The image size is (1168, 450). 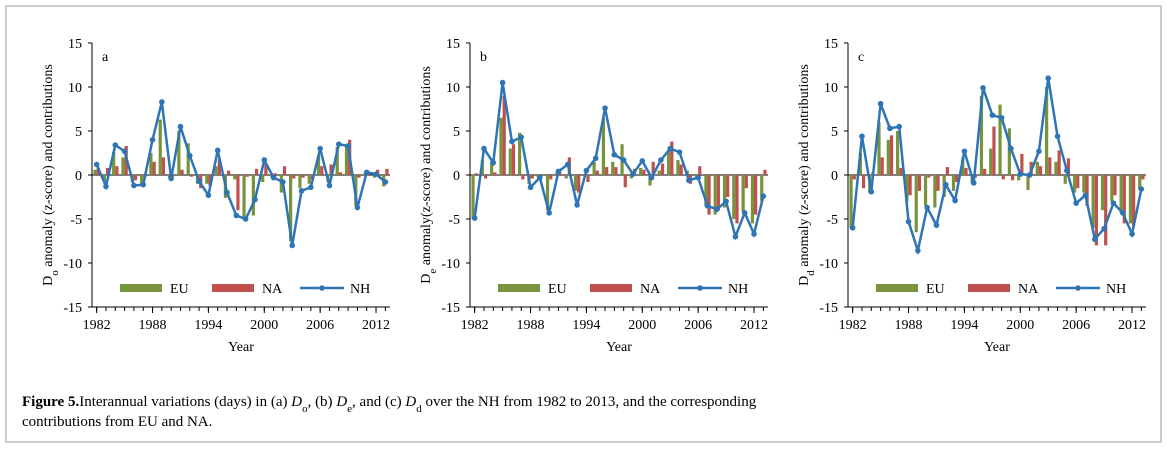 What do you see at coordinates (475, 325) in the screenshot?
I see `x-tick-label: 1982` at bounding box center [475, 325].